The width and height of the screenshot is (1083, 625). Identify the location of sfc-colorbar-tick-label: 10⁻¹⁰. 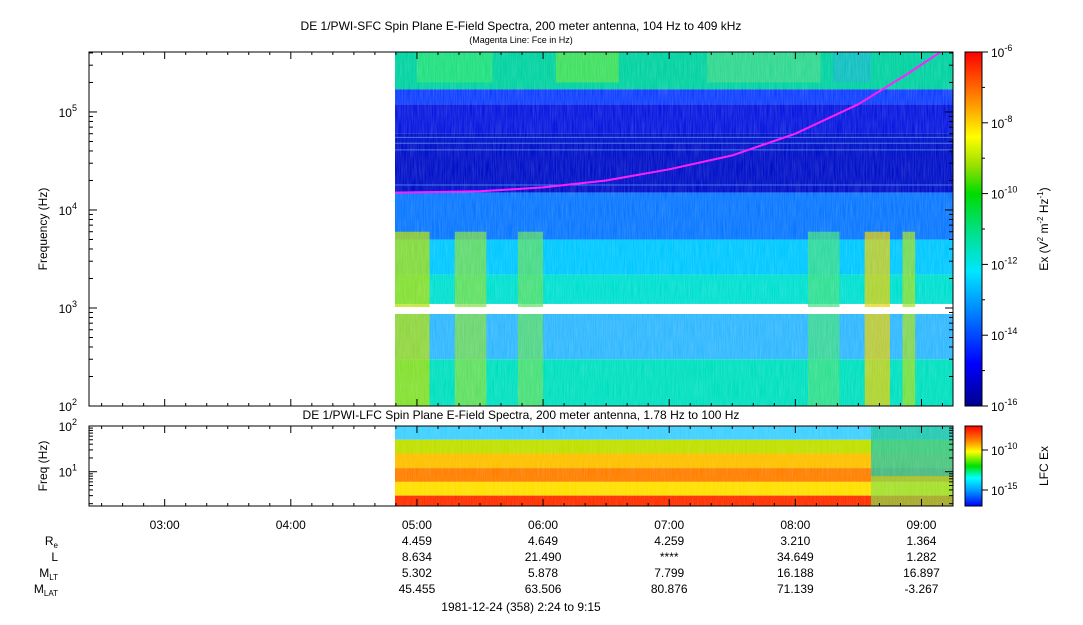
(1004, 193).